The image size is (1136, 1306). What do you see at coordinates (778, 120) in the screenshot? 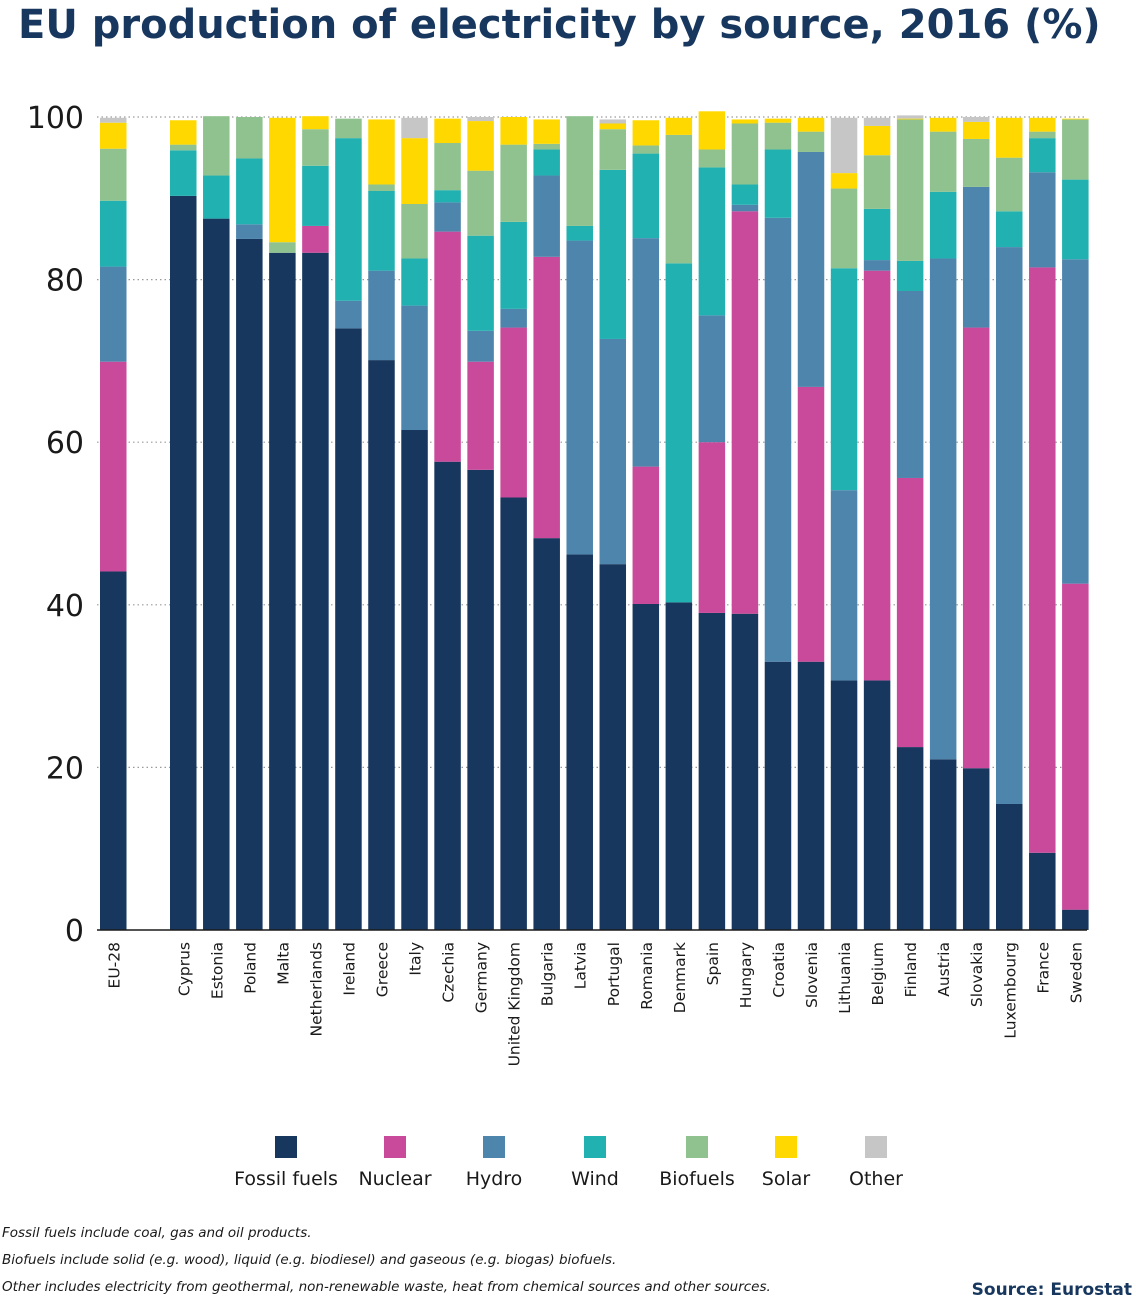
I see `bar-segment-croatia-solar` at bounding box center [778, 120].